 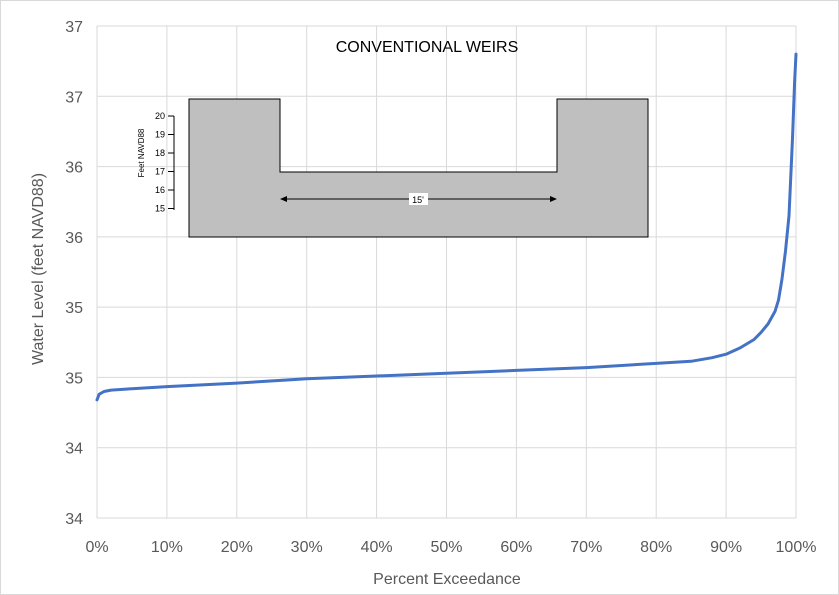 I want to click on inset-axis-label: Feet NAVD88, so click(x=141, y=152).